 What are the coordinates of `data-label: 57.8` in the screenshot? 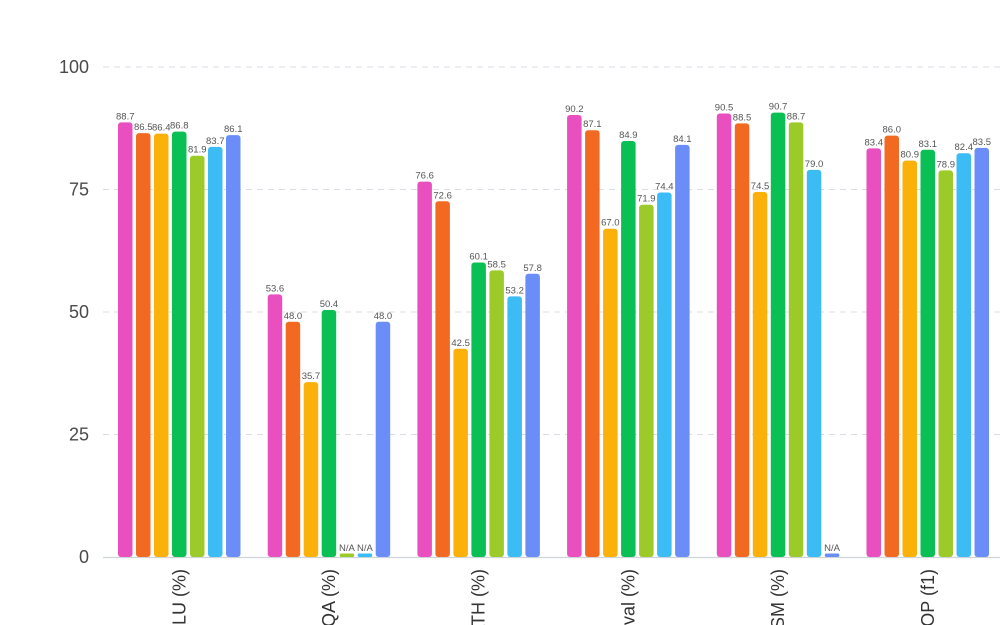 It's located at (532, 268).